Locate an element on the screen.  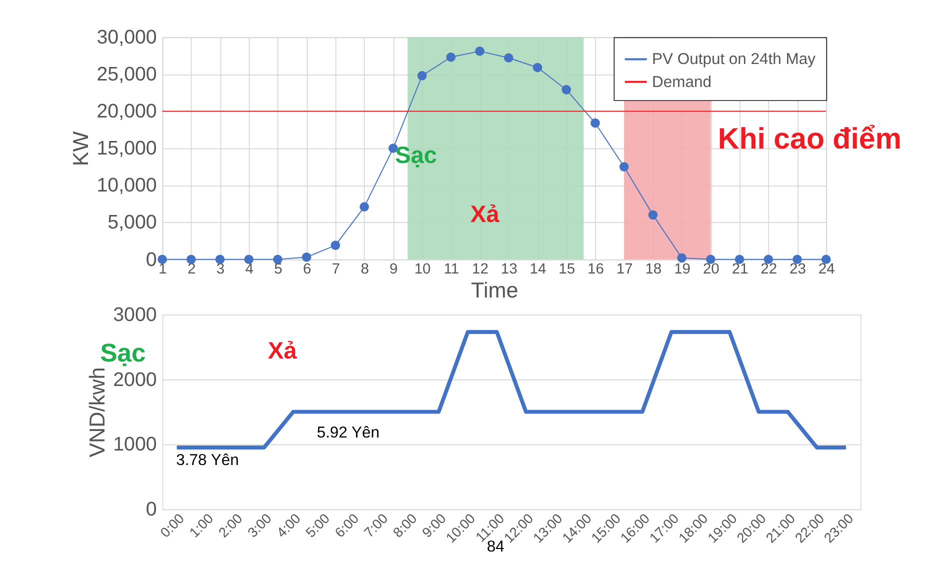
x-tick-label: 14 is located at coordinates (538, 270).